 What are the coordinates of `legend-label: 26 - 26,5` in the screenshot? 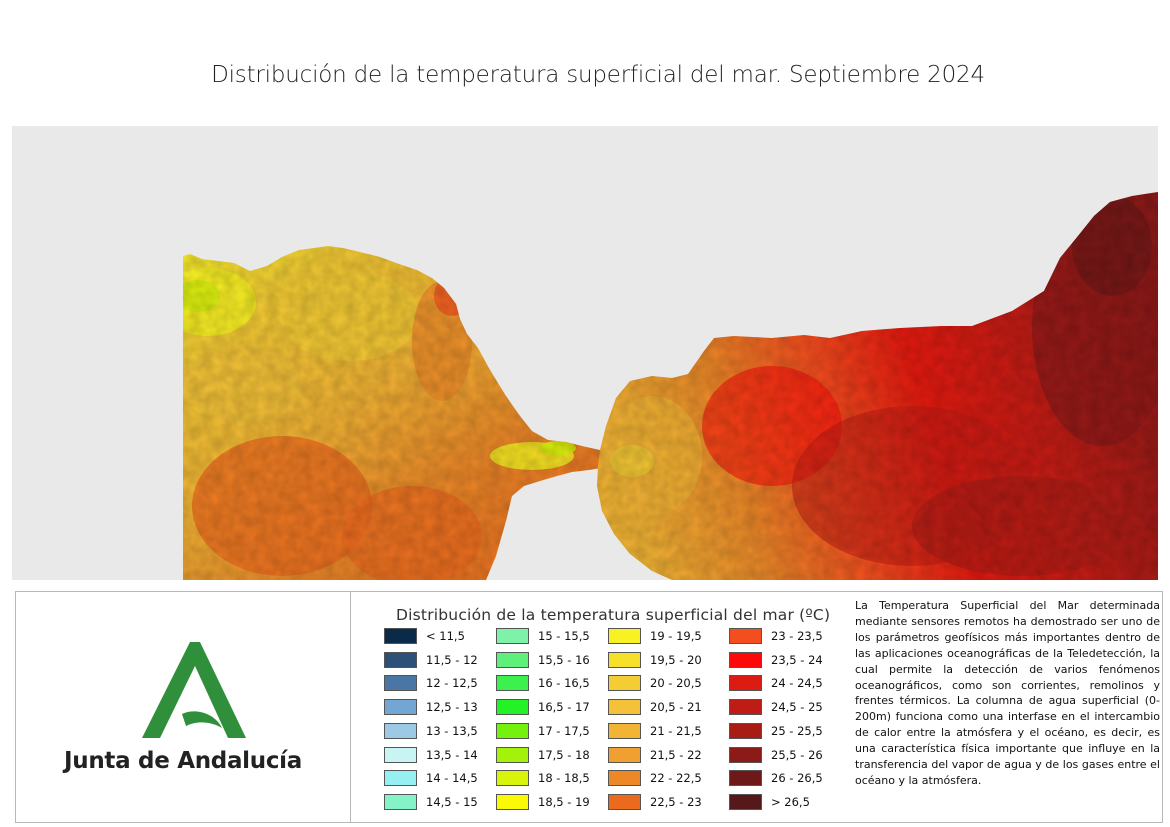 It's located at (797, 778).